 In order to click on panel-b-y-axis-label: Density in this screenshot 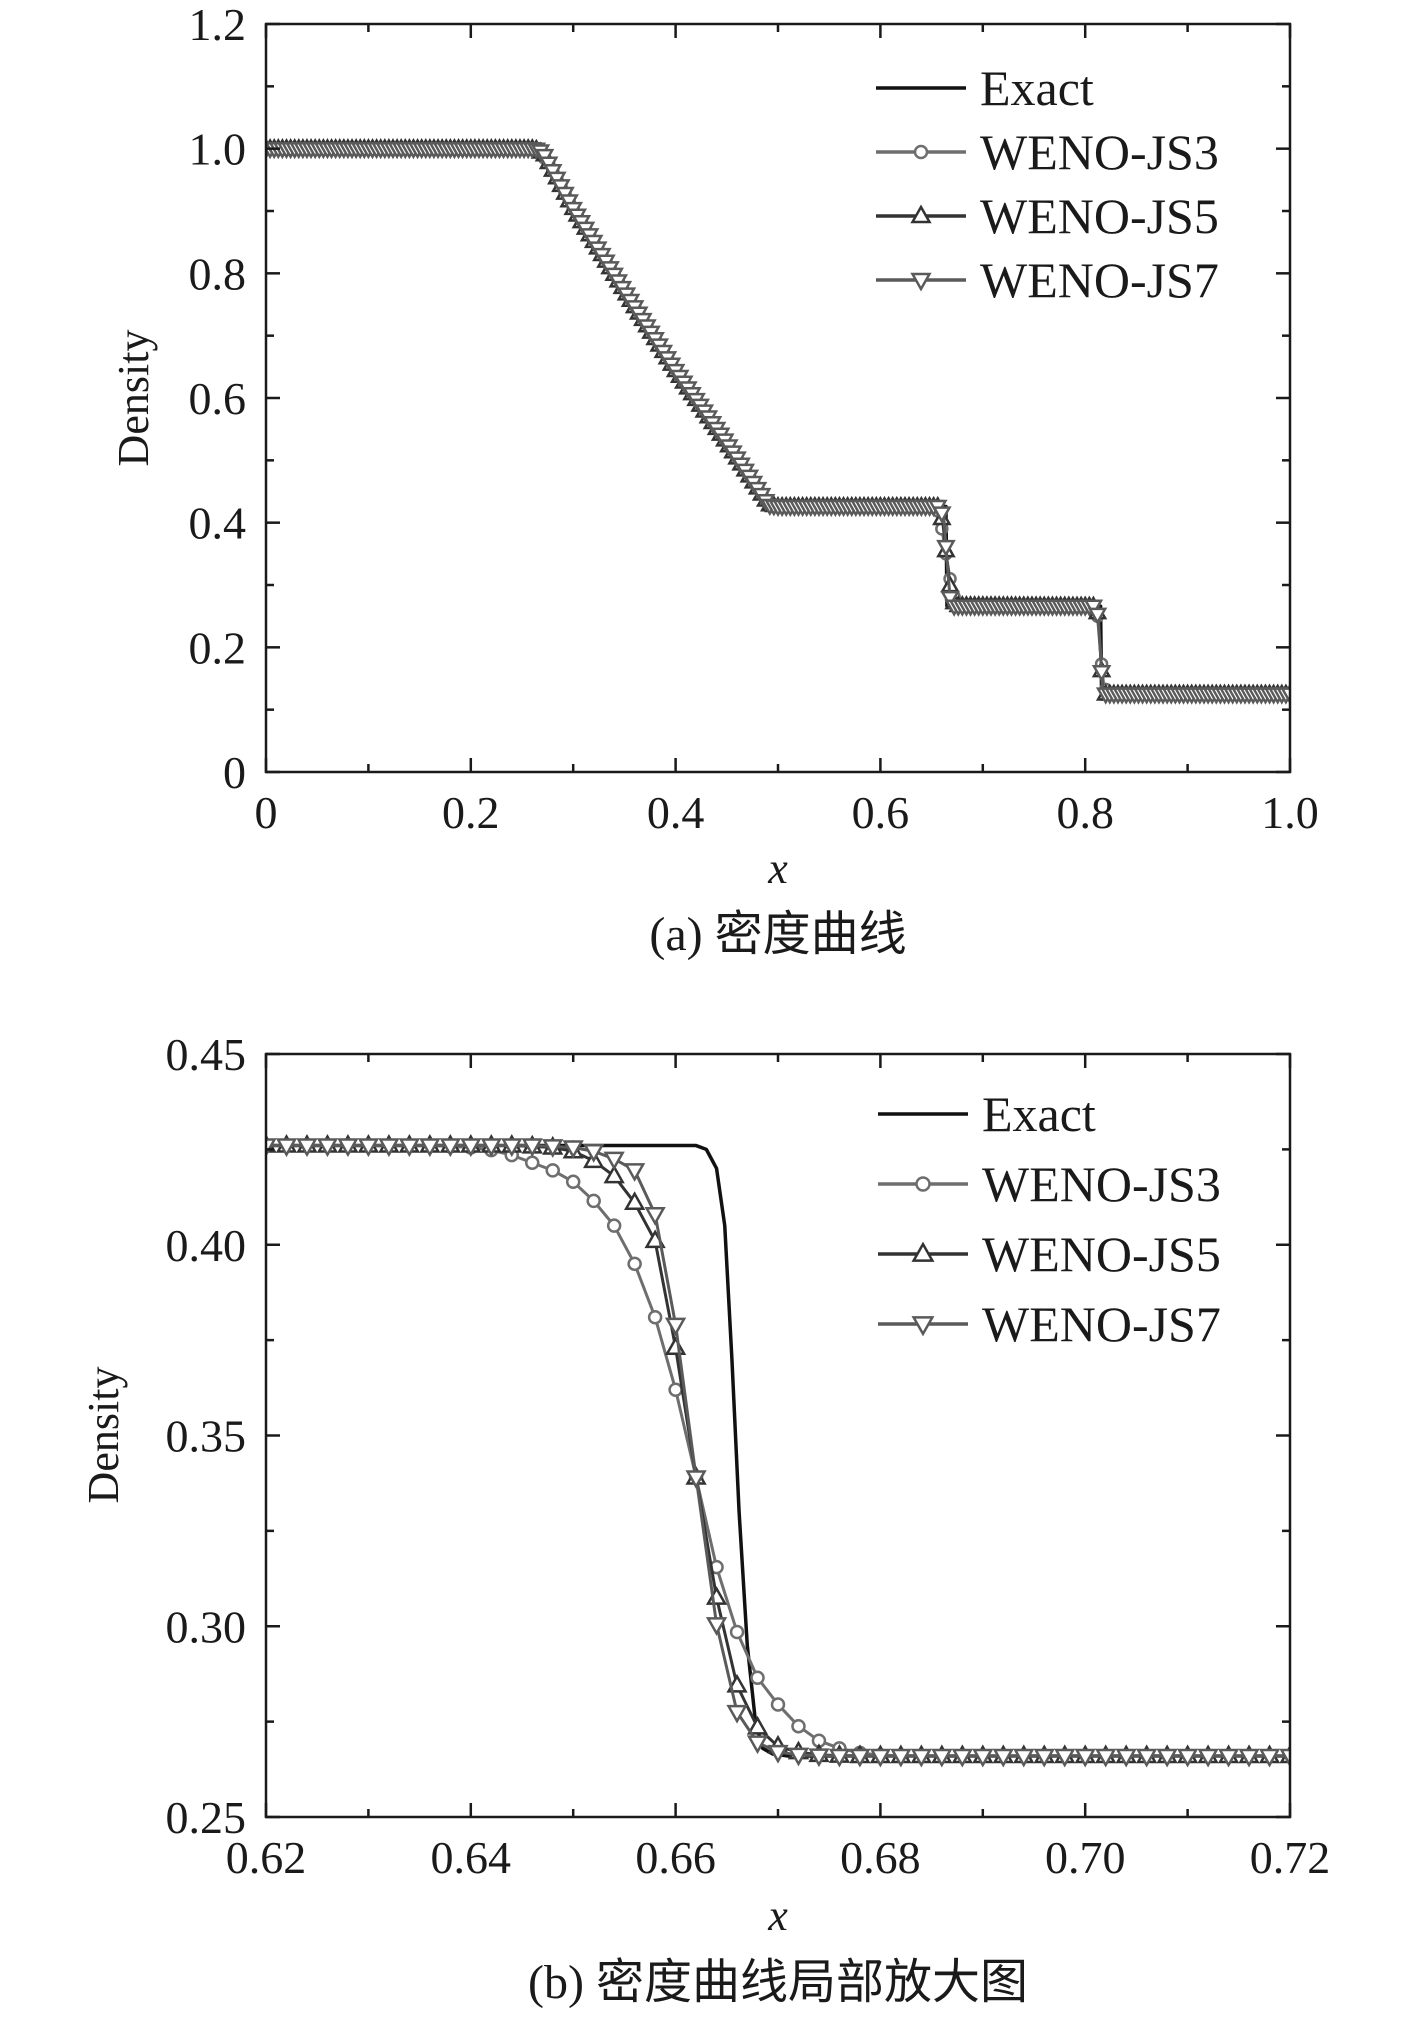, I will do `click(103, 1435)`.